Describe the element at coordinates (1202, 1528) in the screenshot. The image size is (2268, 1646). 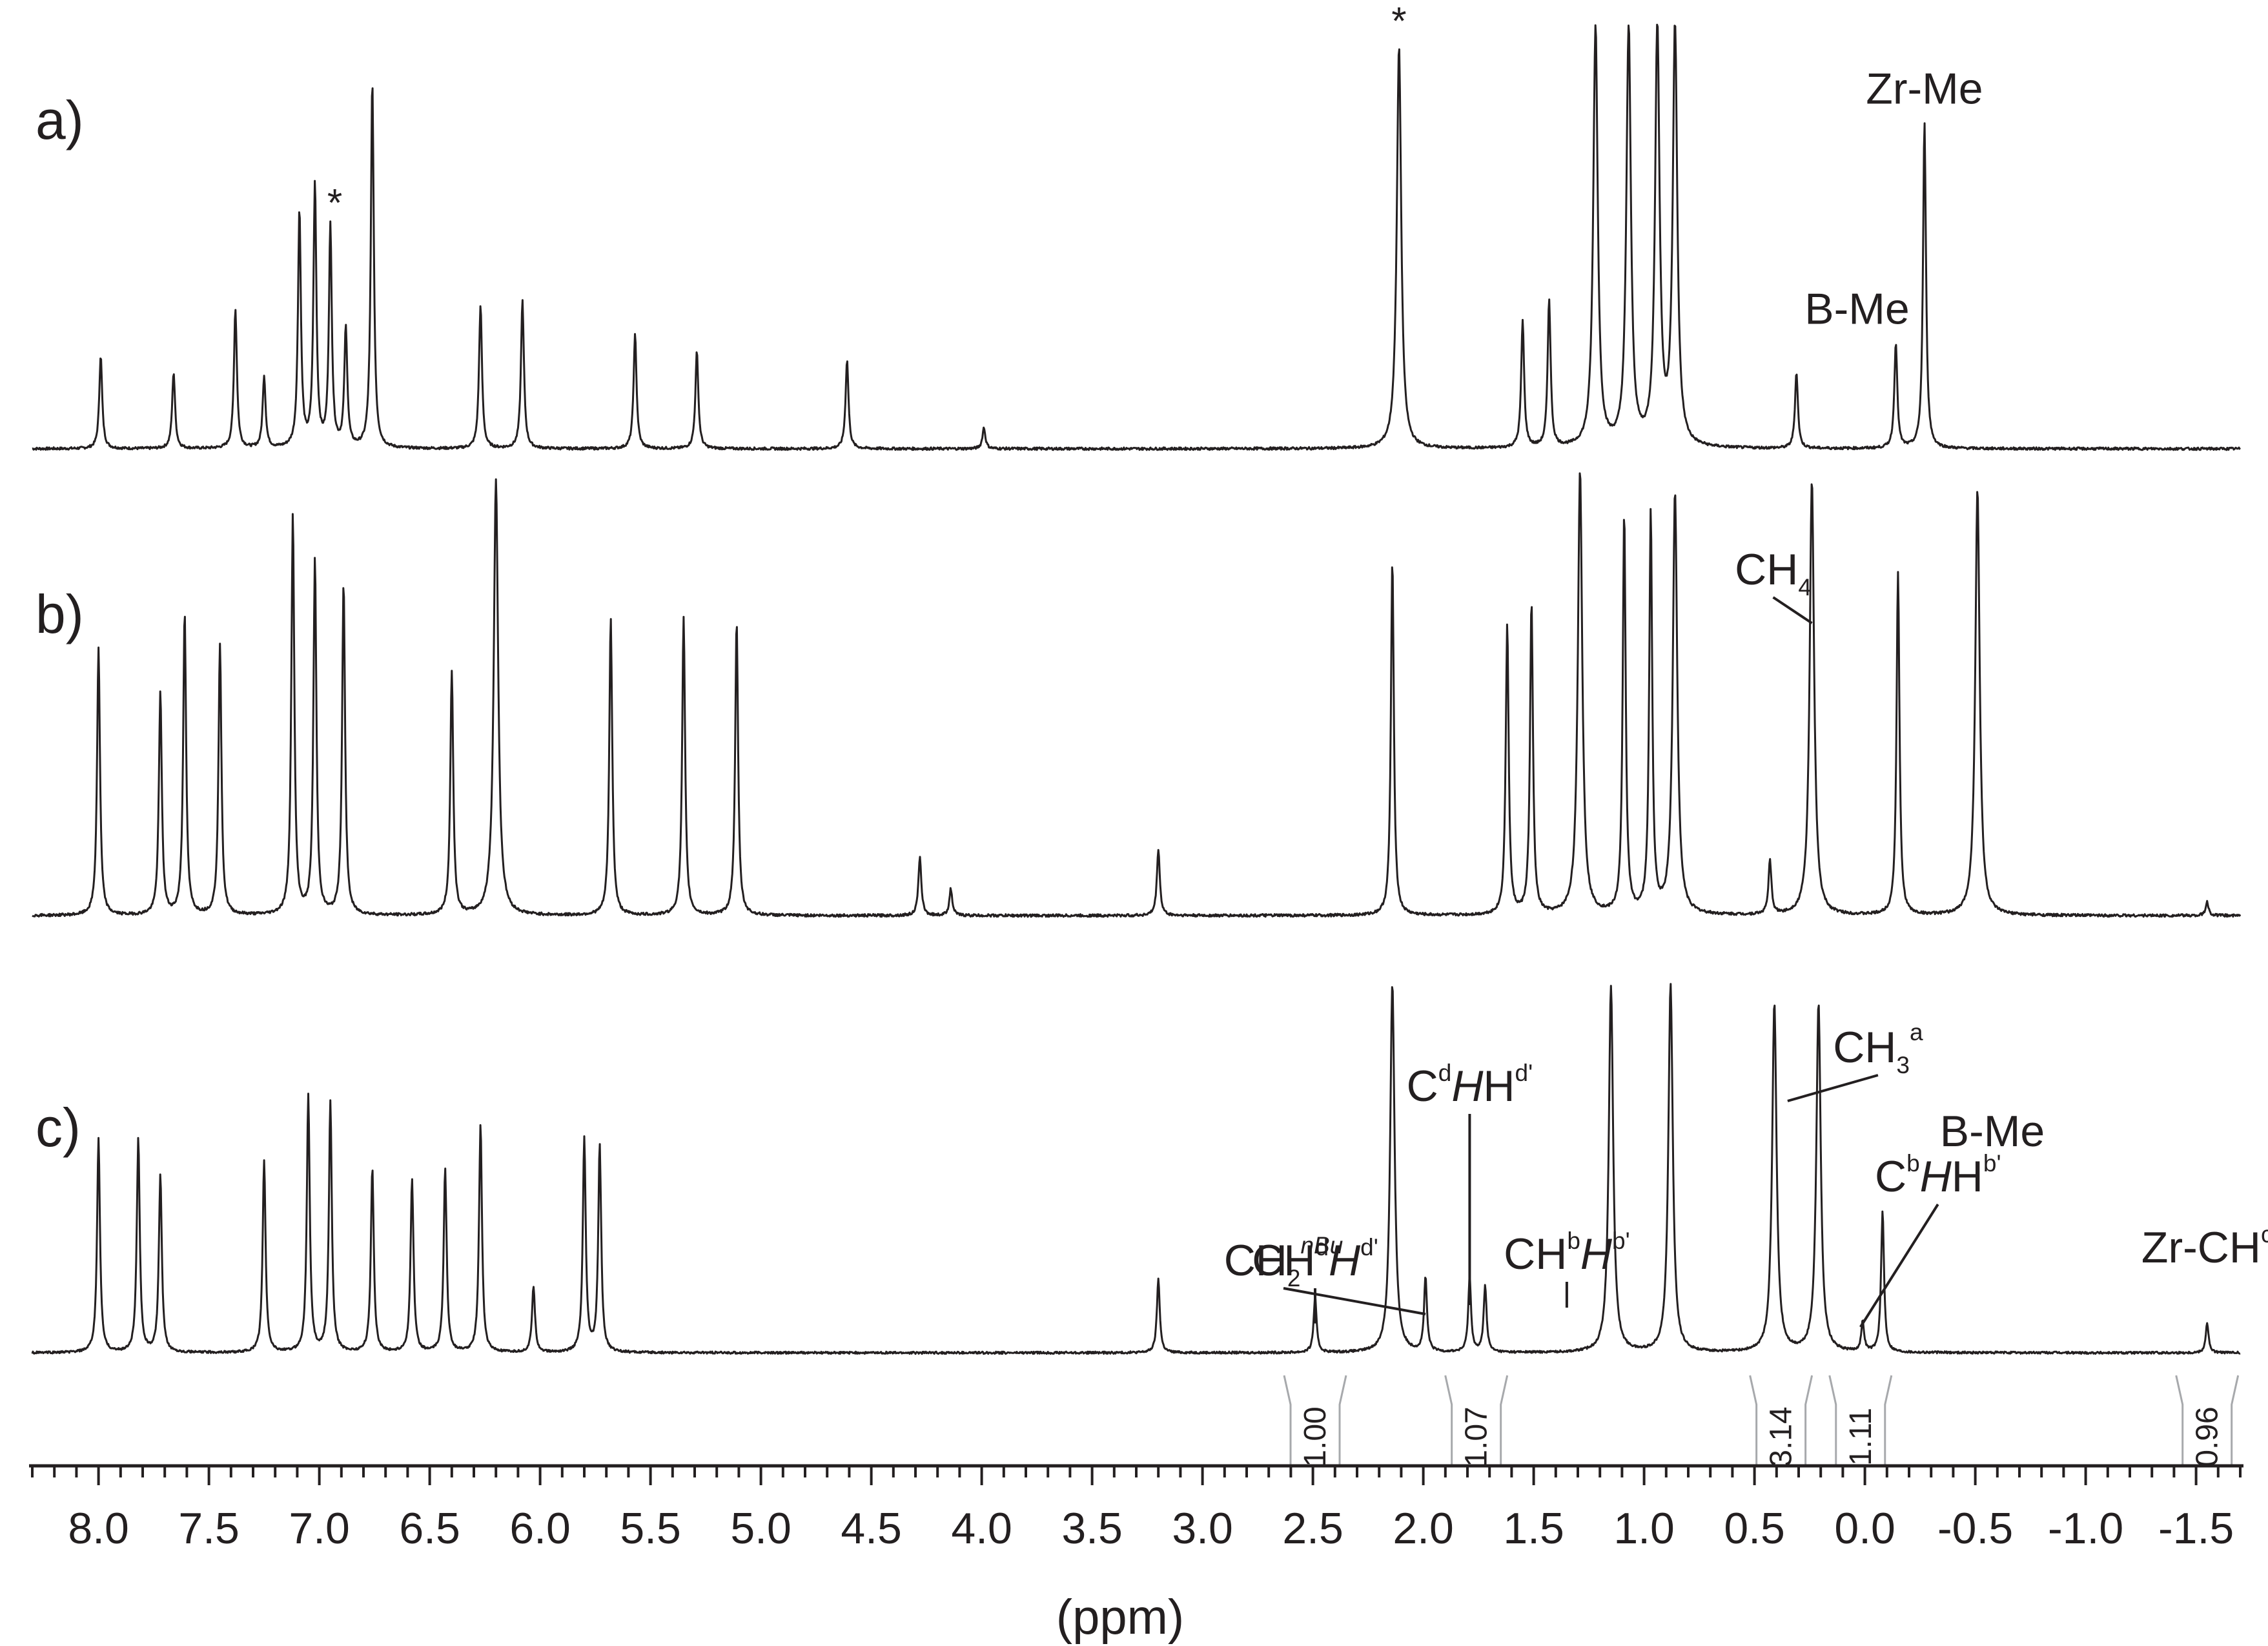
I see `x-tick-label: 3.0` at that location.